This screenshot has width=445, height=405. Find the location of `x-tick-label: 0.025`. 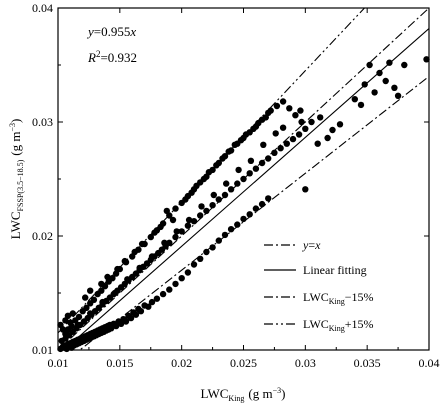

x-tick-label: 0.025 is located at coordinates (243, 363).